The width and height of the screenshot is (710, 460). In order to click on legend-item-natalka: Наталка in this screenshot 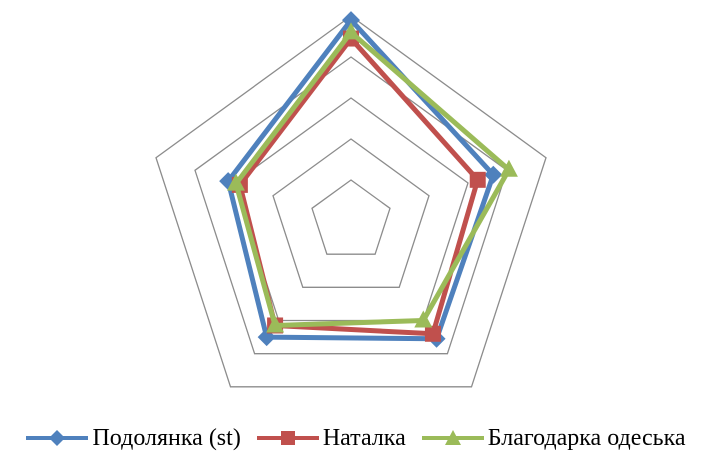, I will do `click(330, 438)`.